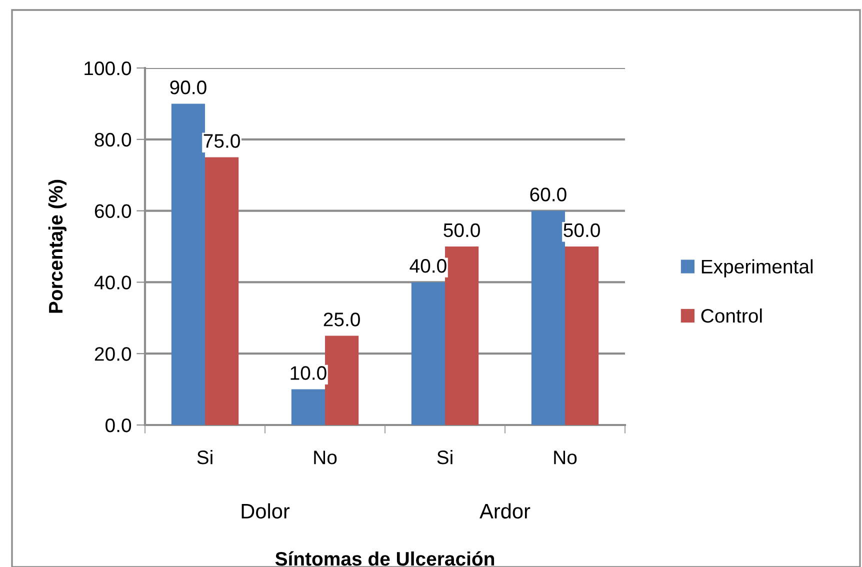 The image size is (862, 567). I want to click on y-tick-label: 40.0, so click(113, 283).